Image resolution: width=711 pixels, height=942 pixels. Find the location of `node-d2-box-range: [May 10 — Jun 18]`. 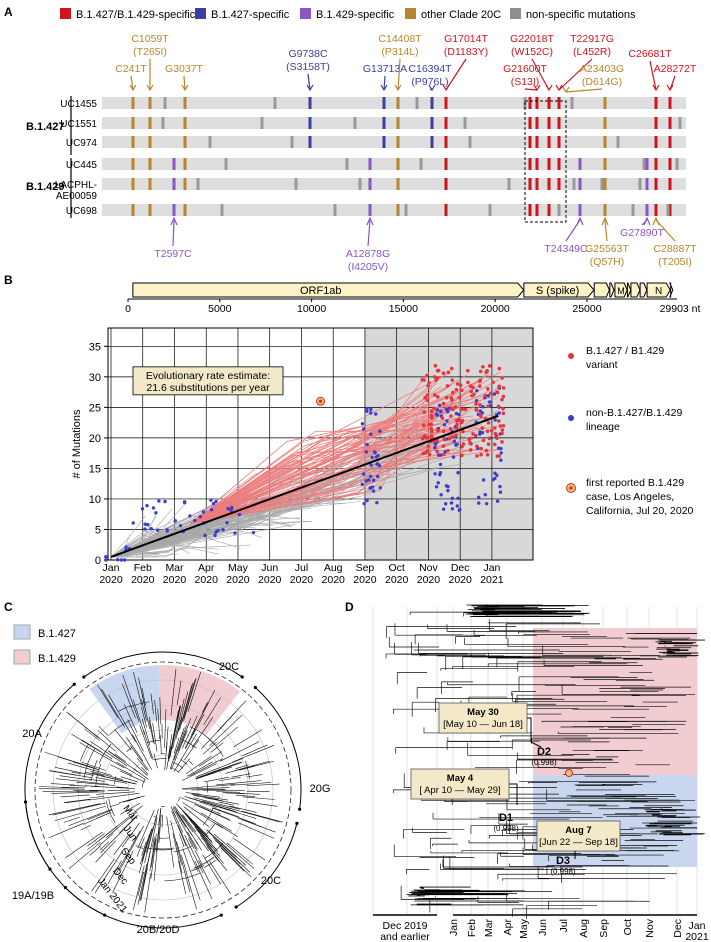

node-d2-box-range: [May 10 — Jun 18] is located at coordinates (483, 724).